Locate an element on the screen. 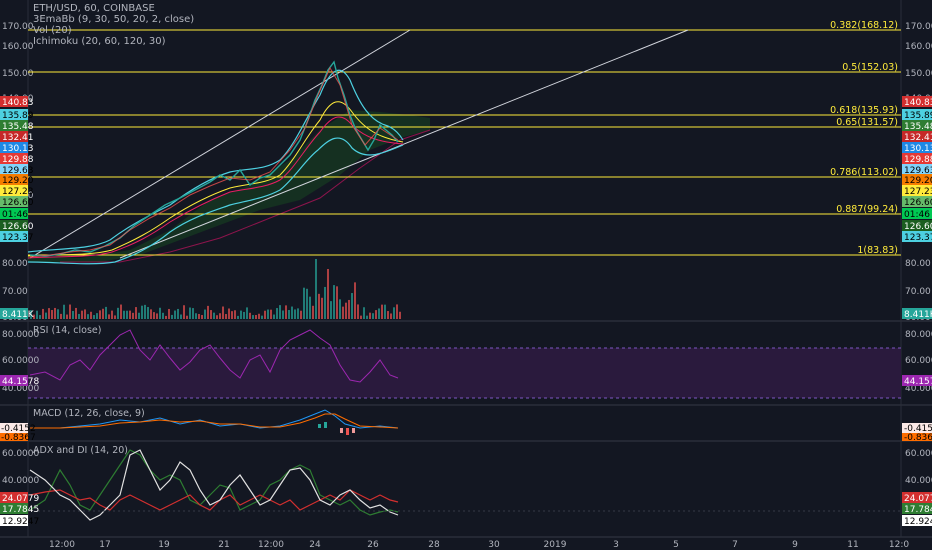 Image resolution: width=932 pixels, height=550 pixels. price-badge-label: 129.88 is located at coordinates (918, 160).